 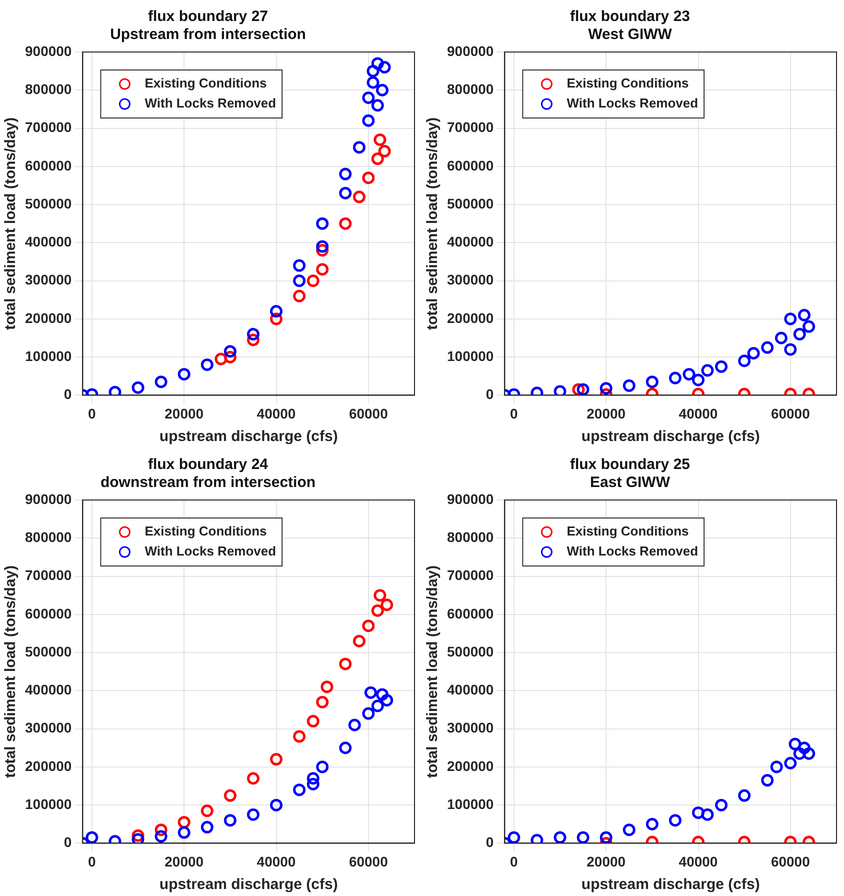 I want to click on chart-title: flux boundary 25, so click(x=630, y=465).